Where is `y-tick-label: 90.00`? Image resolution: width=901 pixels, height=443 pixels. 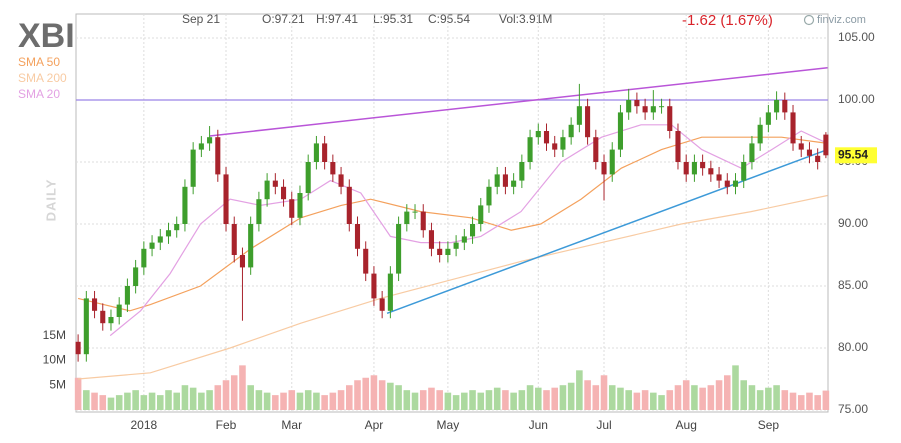
y-tick-label: 90.00 is located at coordinates (853, 223).